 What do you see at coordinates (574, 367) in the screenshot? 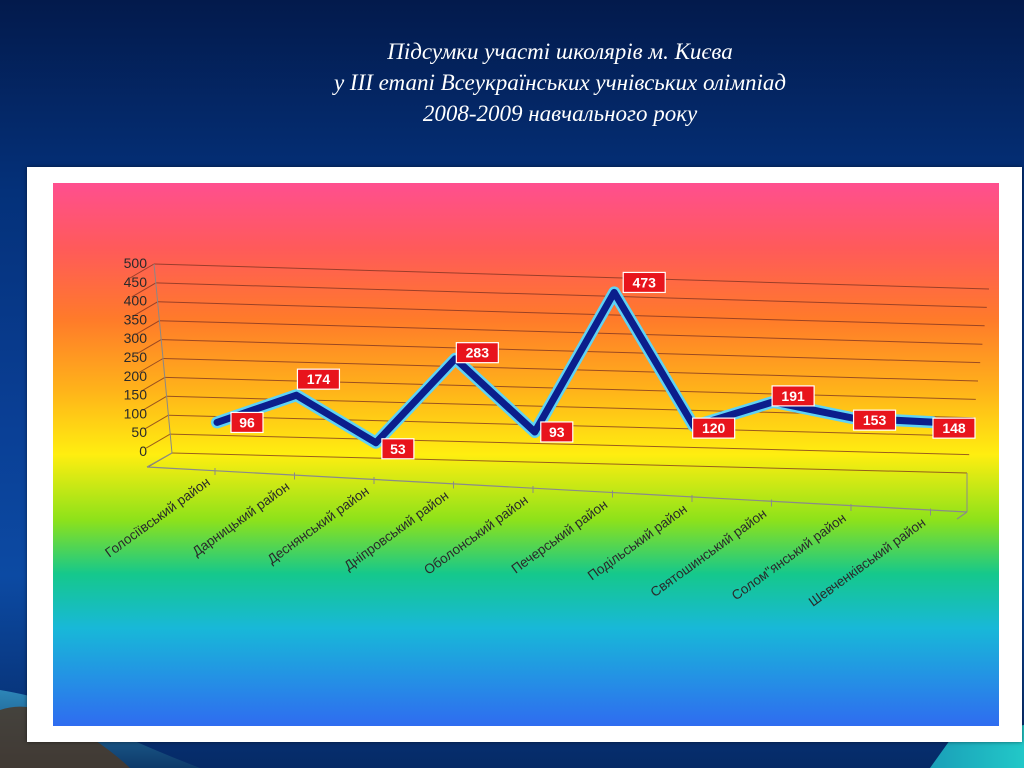
I see `series-line-core` at bounding box center [574, 367].